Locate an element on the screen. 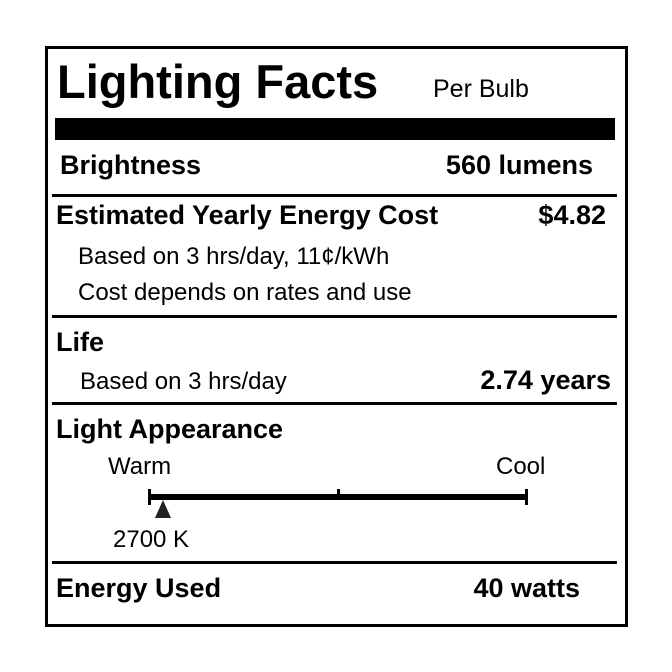  subtitle: Per Bulb is located at coordinates (481, 89).